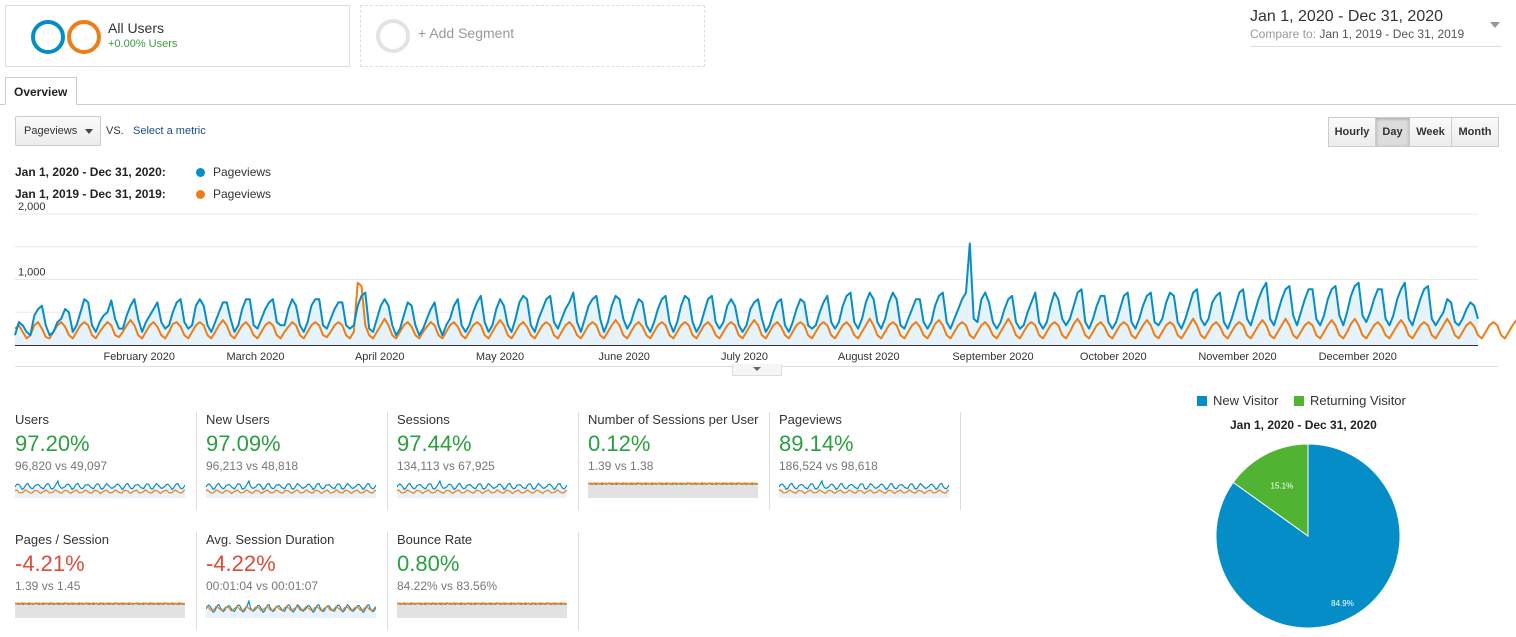  Describe the element at coordinates (1303, 425) in the screenshot. I see `pie-chart-title: Jan 1, 2020 - Dec 31, 2020` at that location.